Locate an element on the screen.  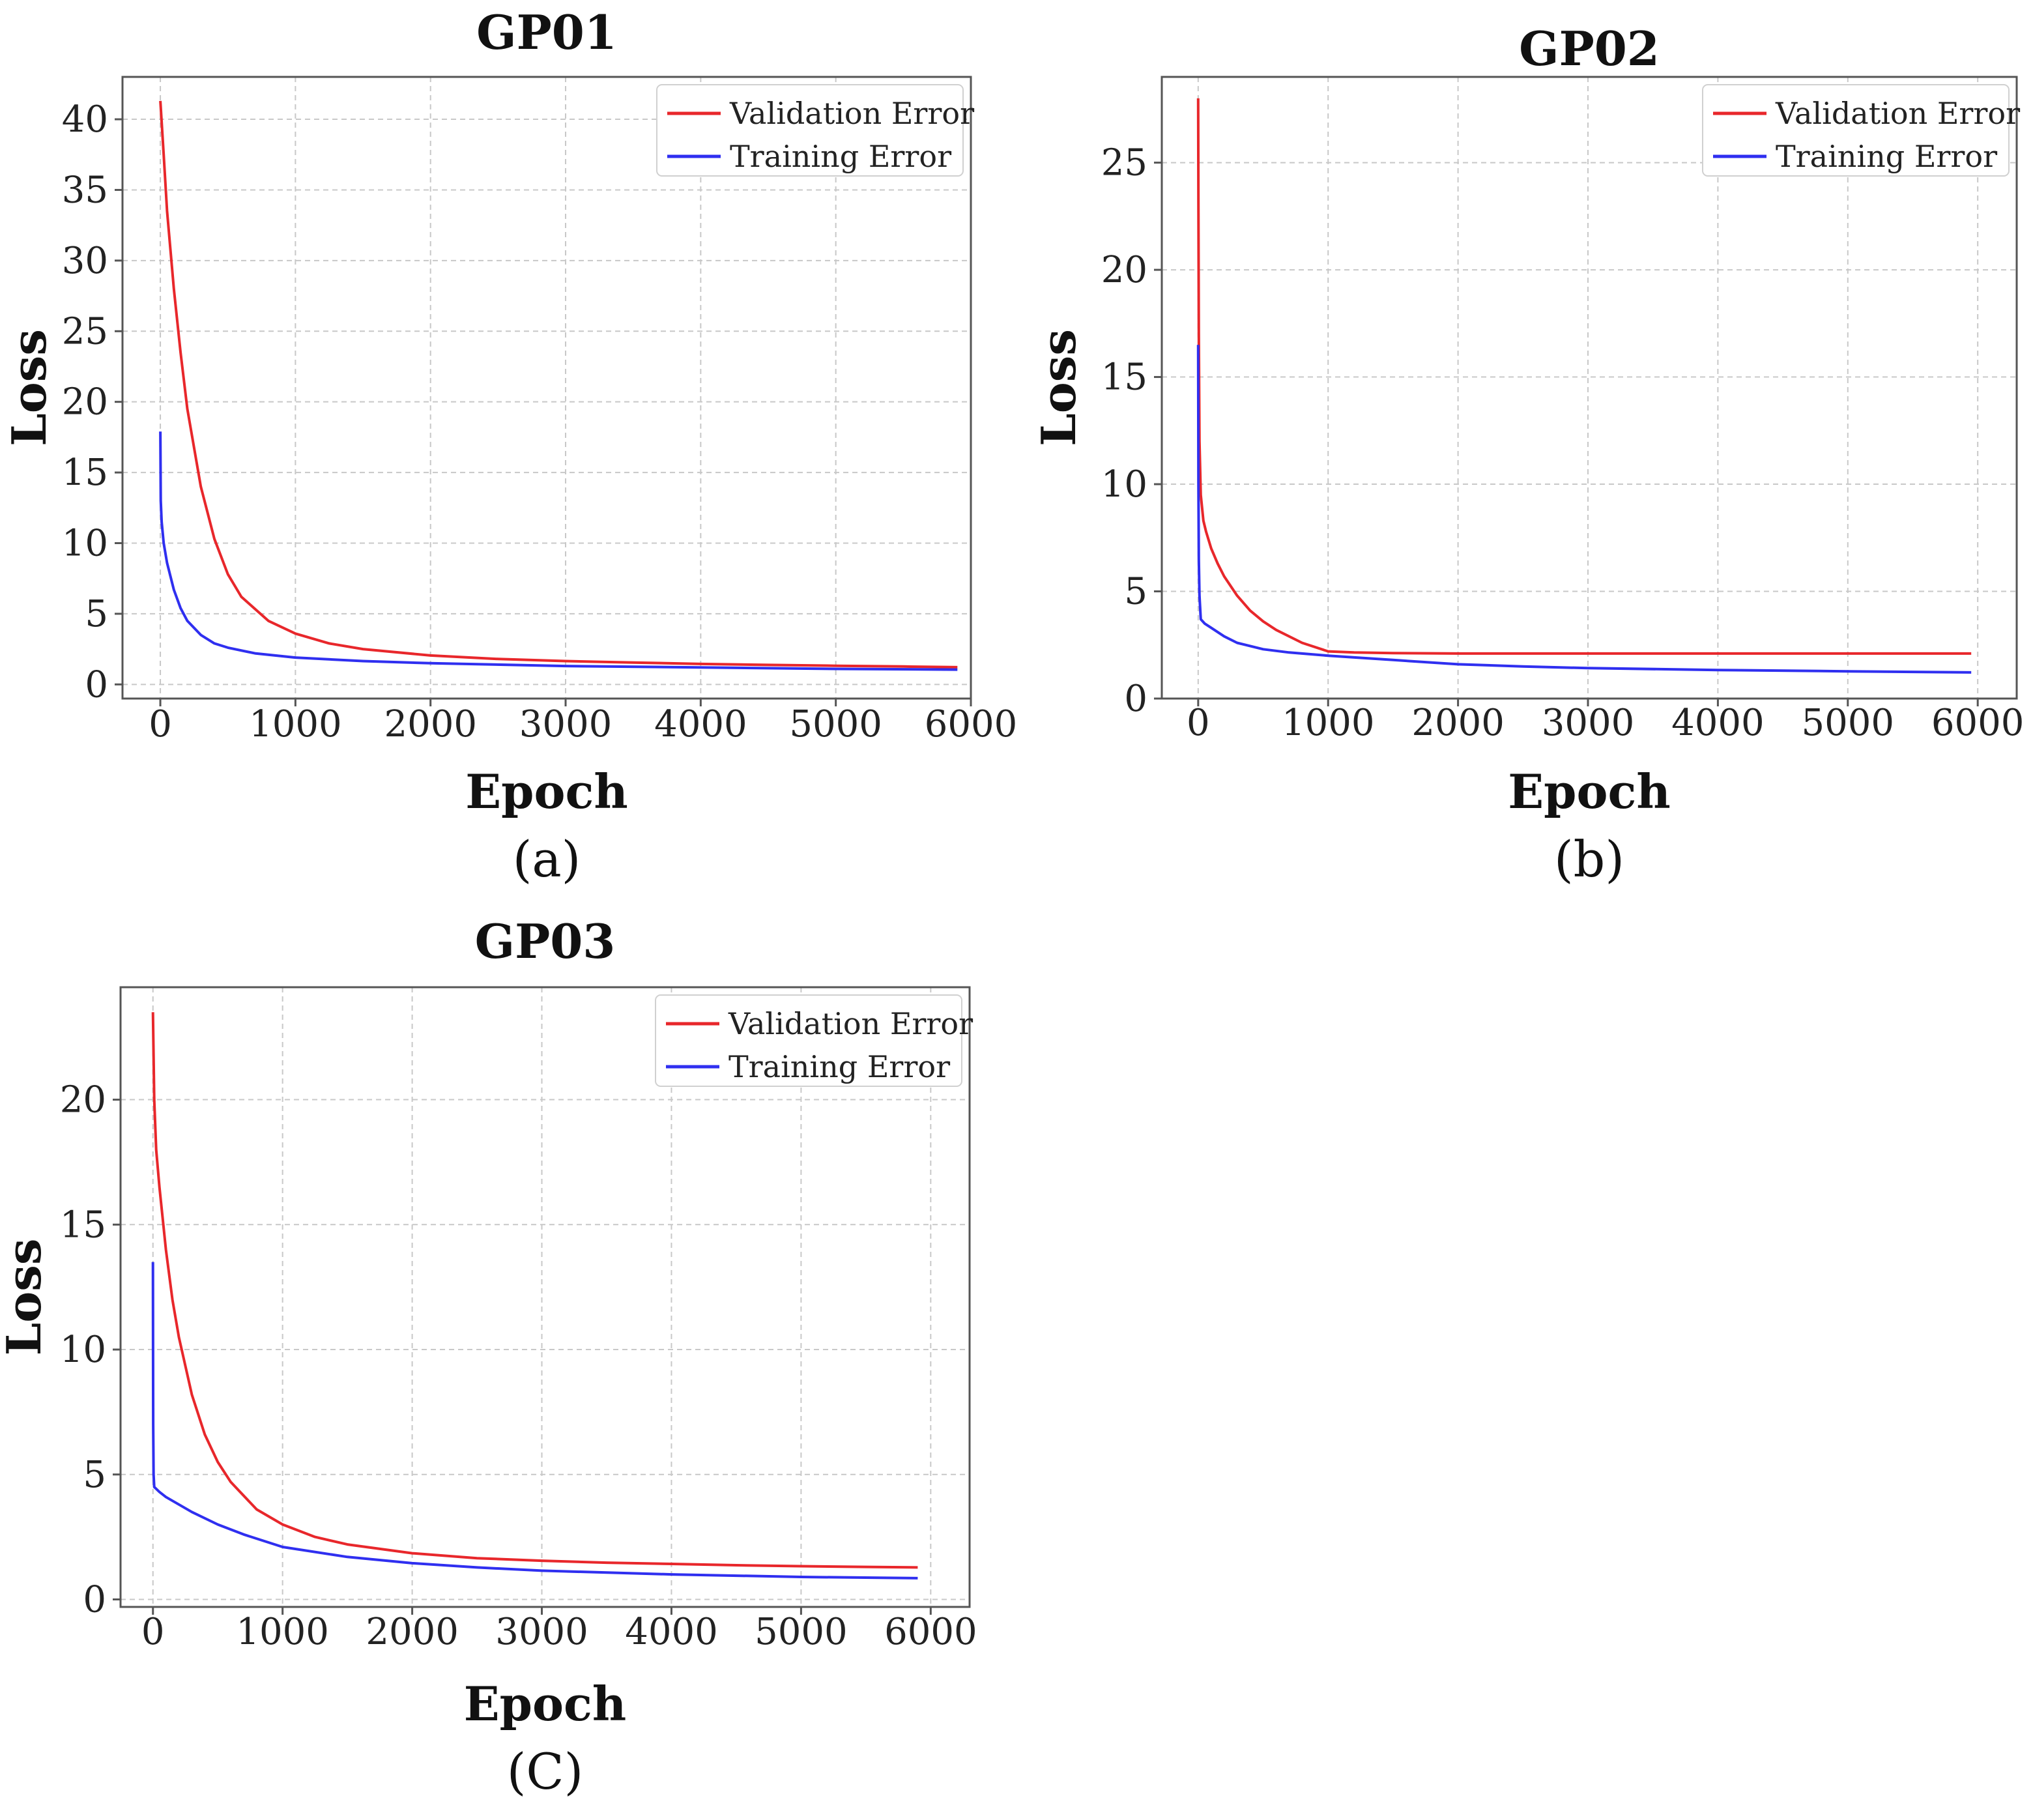
y-tick-label: 30 is located at coordinates (85, 261).